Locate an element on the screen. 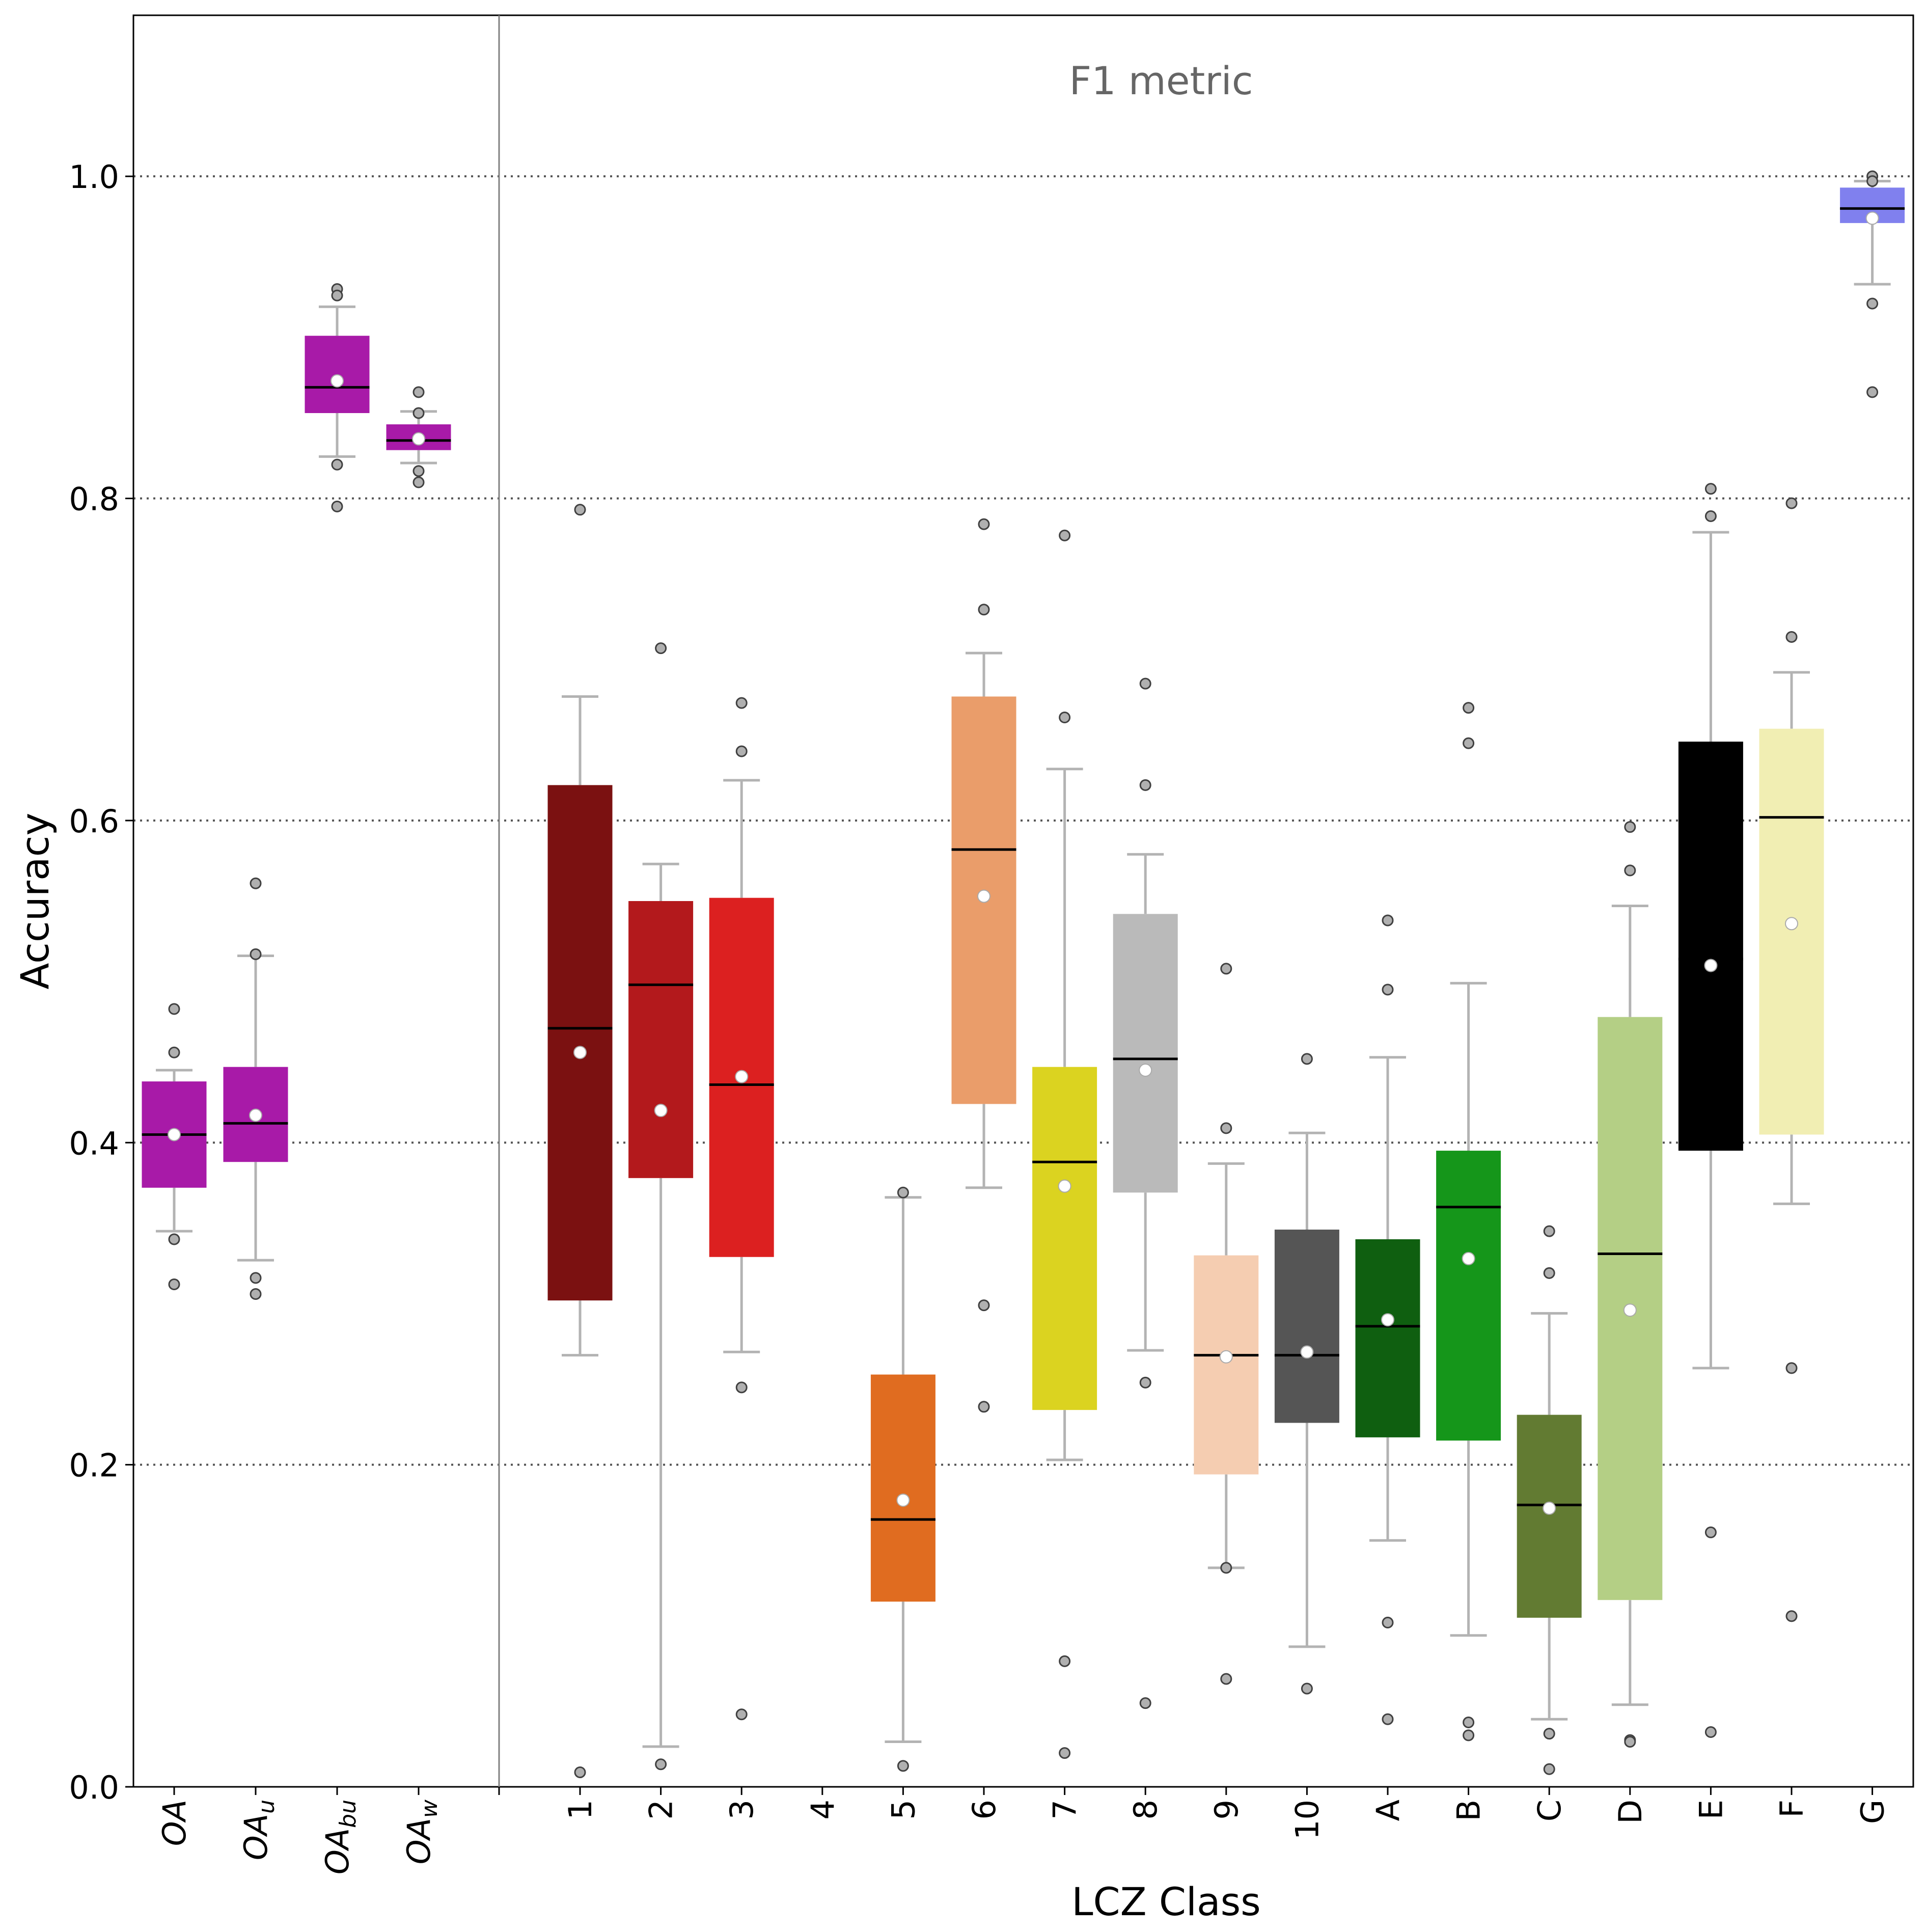 Image resolution: width=1926 pixels, height=1932 pixels. x-tick-label-subscript: u is located at coordinates (267, 1807).